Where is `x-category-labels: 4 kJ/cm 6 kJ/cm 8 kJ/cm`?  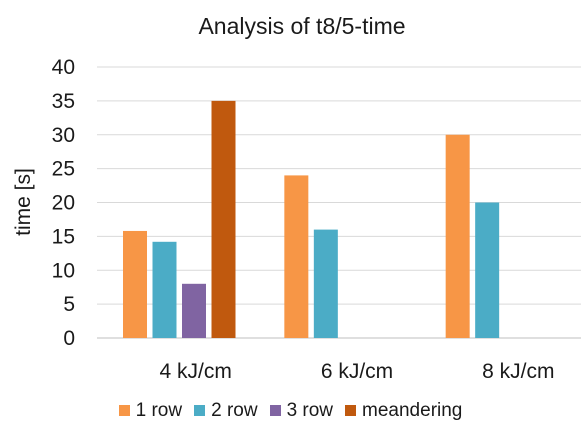 x-category-labels: 4 kJ/cm 6 kJ/cm 8 kJ/cm is located at coordinates (356, 371).